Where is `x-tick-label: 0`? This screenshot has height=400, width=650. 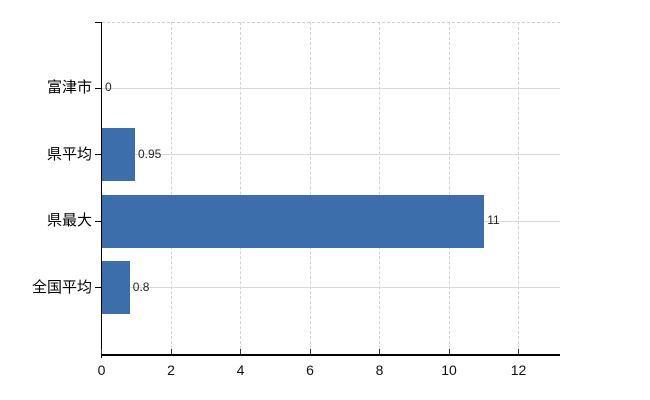 x-tick-label: 0 is located at coordinates (101, 370).